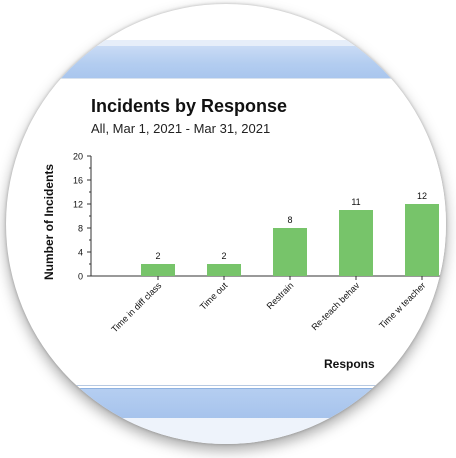 The height and width of the screenshot is (458, 456). What do you see at coordinates (78, 181) in the screenshot?
I see `y-tick-label: 16` at bounding box center [78, 181].